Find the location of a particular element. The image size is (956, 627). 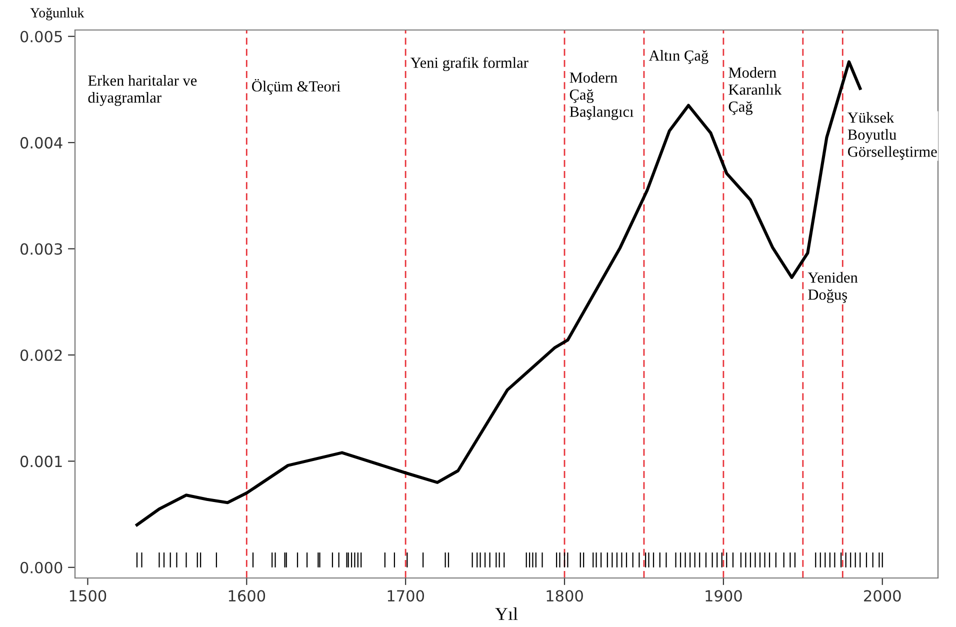

x-tick-label: 2000 is located at coordinates (882, 596).